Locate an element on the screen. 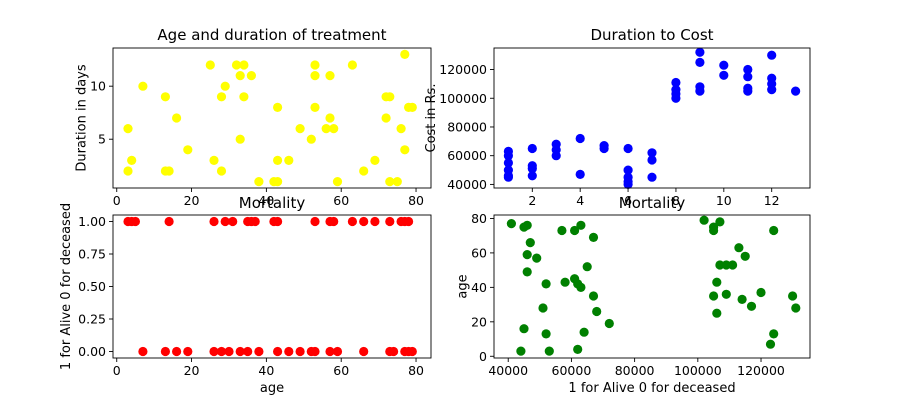 This screenshot has width=900, height=400. y-tick-label: 1.00 is located at coordinates (92, 221).